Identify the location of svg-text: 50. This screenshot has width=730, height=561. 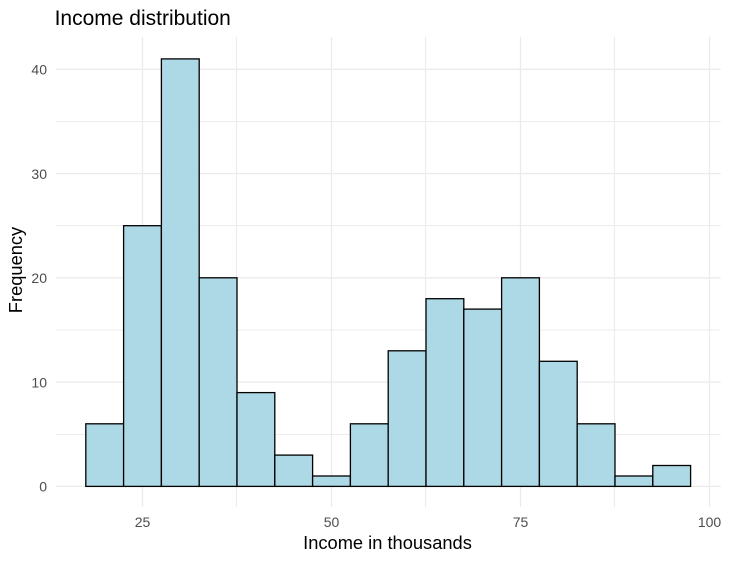
(332, 522).